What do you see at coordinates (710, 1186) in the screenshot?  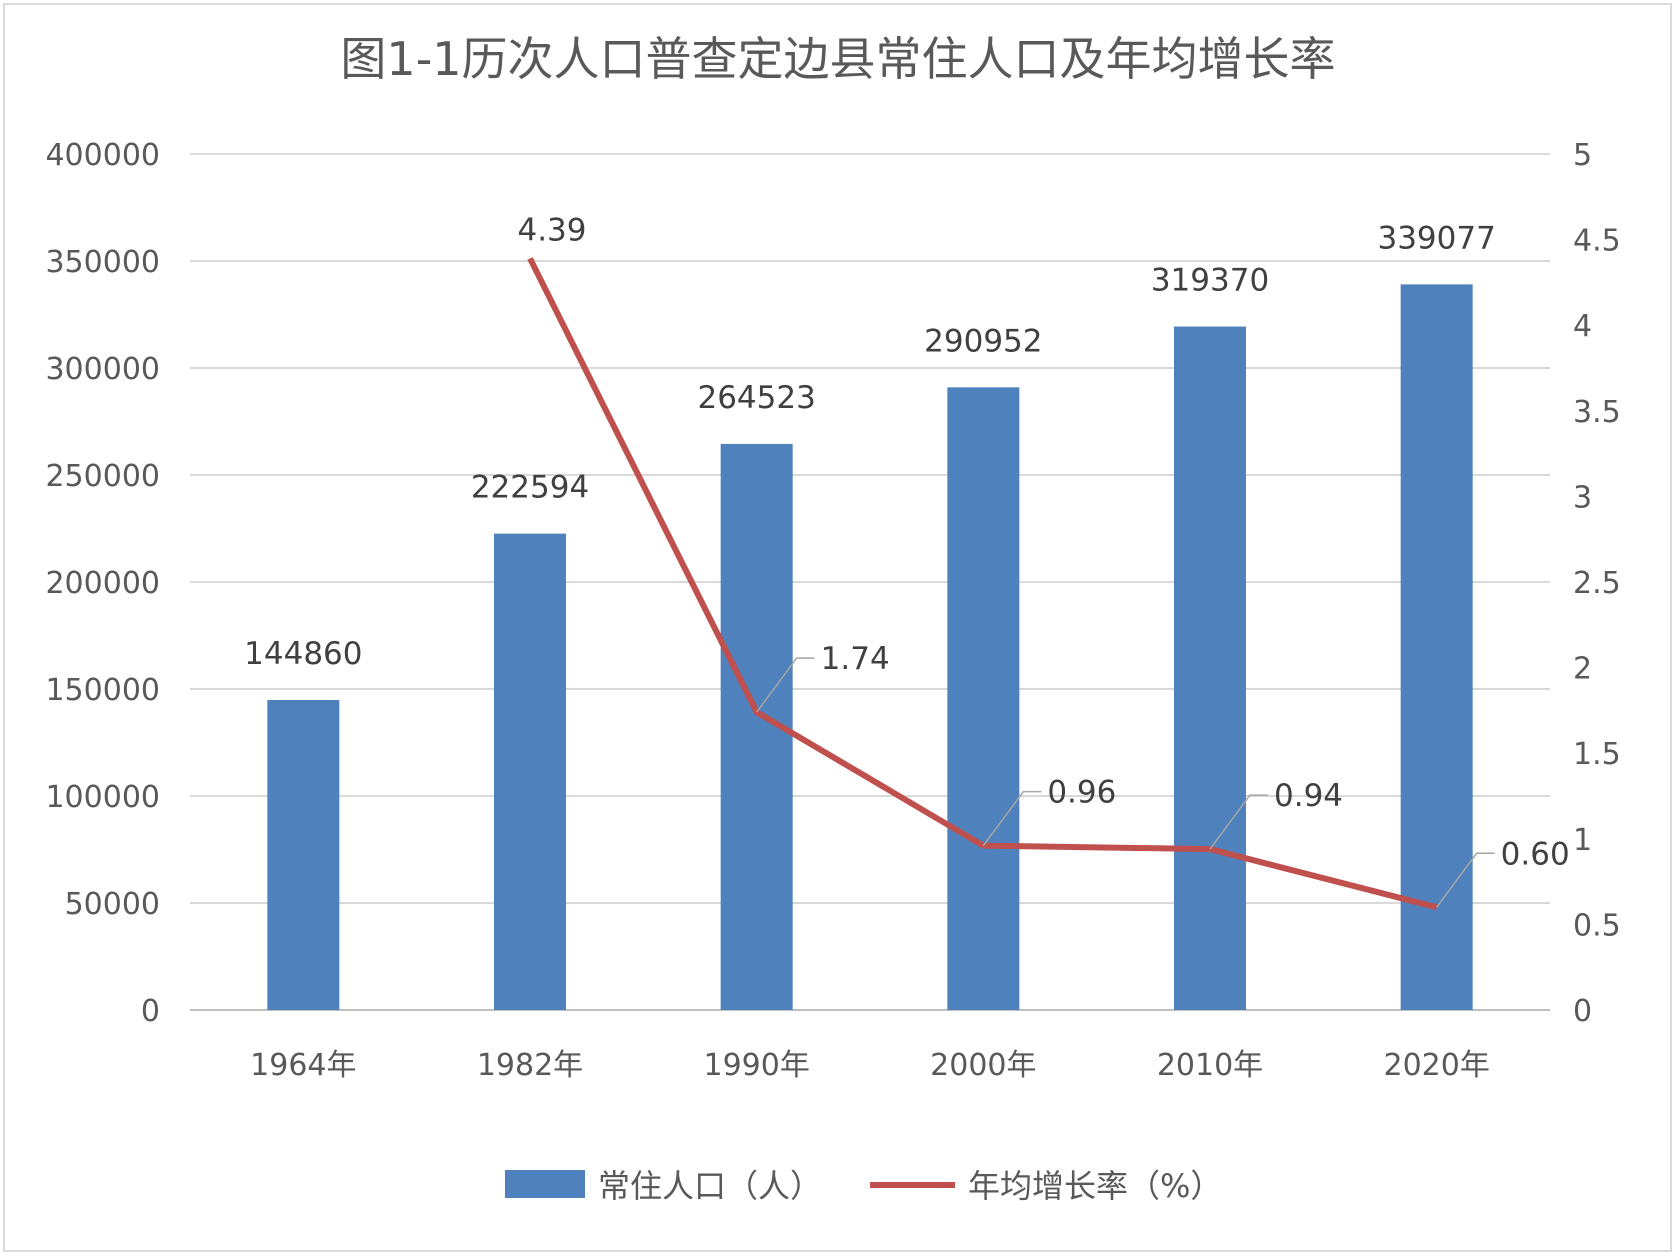 I see `legend-label-population: 常住人口（人）` at bounding box center [710, 1186].